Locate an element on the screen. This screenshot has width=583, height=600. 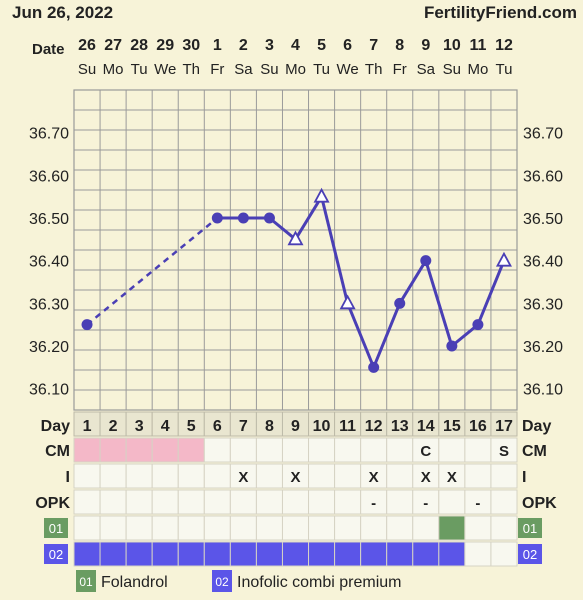
cm-row-label-right: CM is located at coordinates (534, 451).